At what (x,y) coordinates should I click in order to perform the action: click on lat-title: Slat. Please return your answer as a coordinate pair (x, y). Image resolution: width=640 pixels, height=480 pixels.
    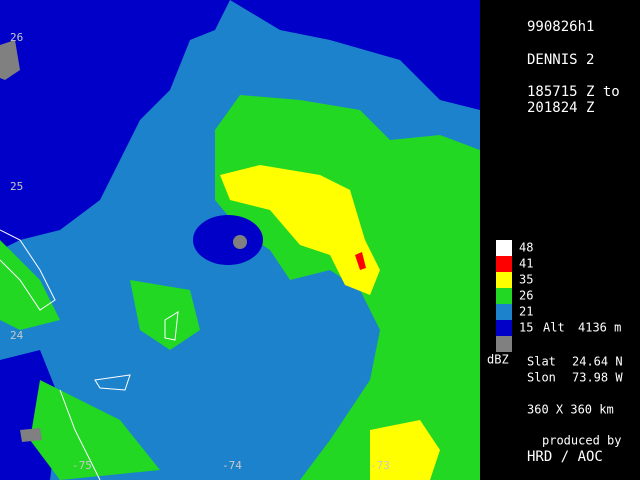
    Looking at the image, I should click on (541, 362).